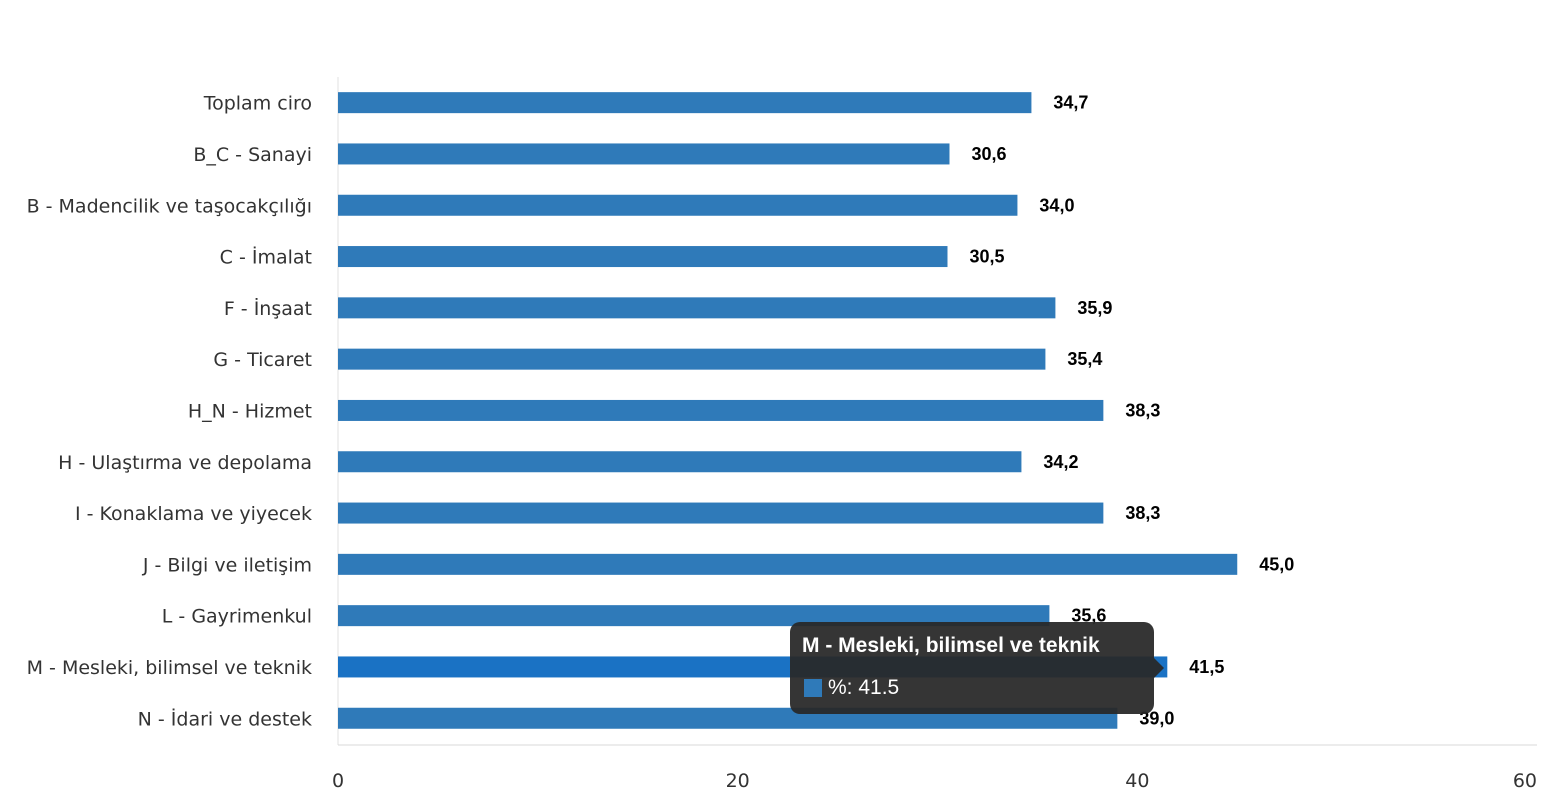 Image resolution: width=1556 pixels, height=800 pixels. Describe the element at coordinates (1060, 462) in the screenshot. I see `data-label: 34,2` at that location.